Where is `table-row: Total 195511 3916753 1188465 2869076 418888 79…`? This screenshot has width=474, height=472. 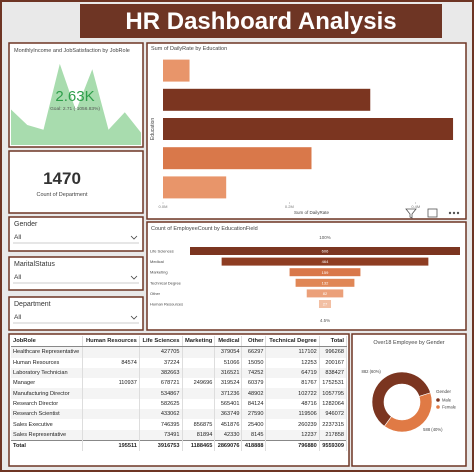
table-row: Total 195511 3916753 1188465 2869076 418888 79… is located at coordinates (179, 445).